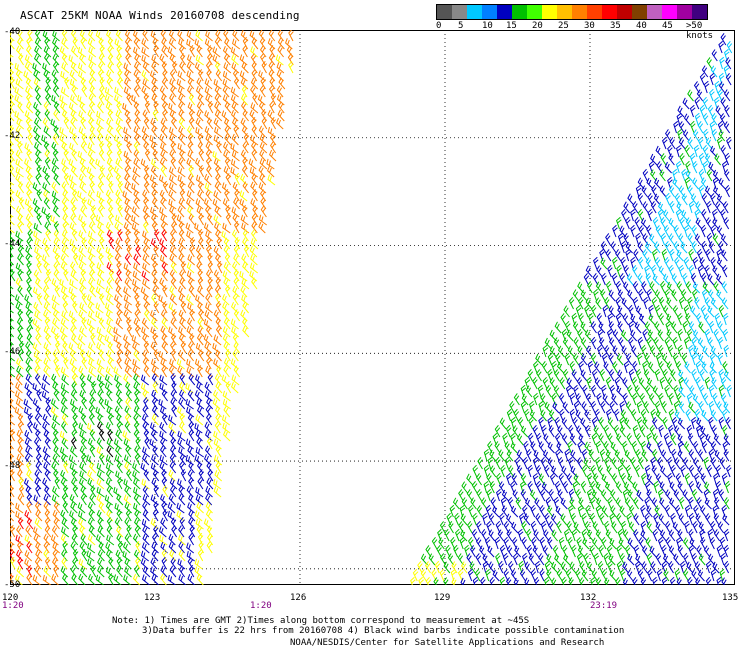 Image resolution: width=740 pixels, height=650 pixels. What do you see at coordinates (669, 12) in the screenshot?
I see `legend-swatch` at bounding box center [669, 12].